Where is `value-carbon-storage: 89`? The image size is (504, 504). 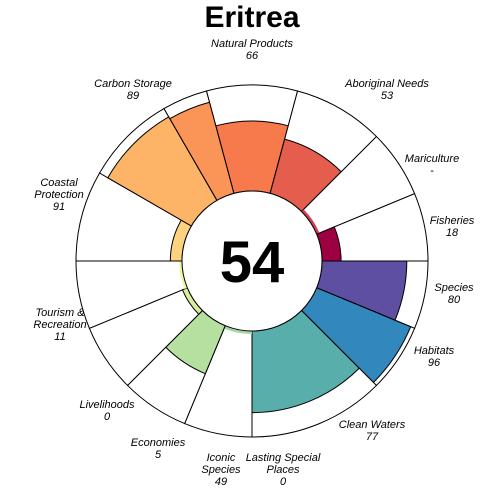 value-carbon-storage: 89 is located at coordinates (133, 96).